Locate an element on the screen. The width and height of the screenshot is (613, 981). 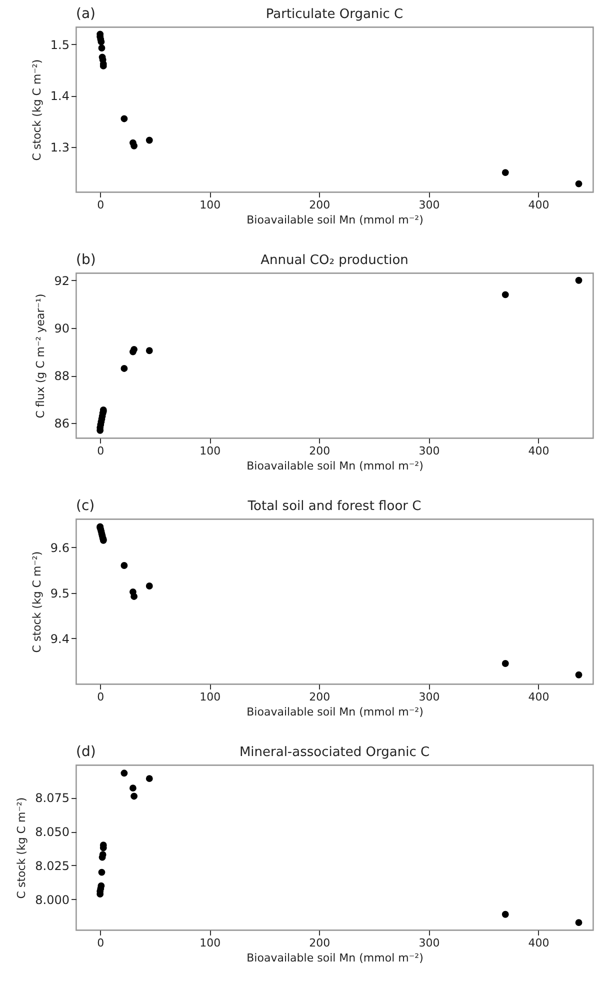
text: (c) is located at coordinates (85, 506).